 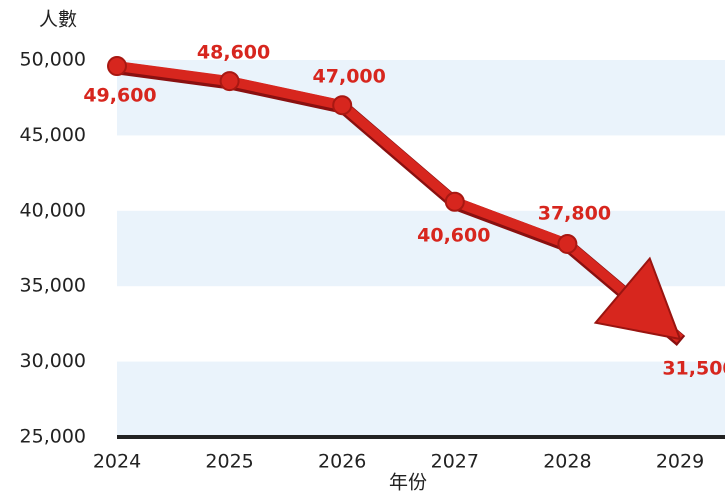 What do you see at coordinates (119, 96) in the screenshot?
I see `data-label: 49,600` at bounding box center [119, 96].